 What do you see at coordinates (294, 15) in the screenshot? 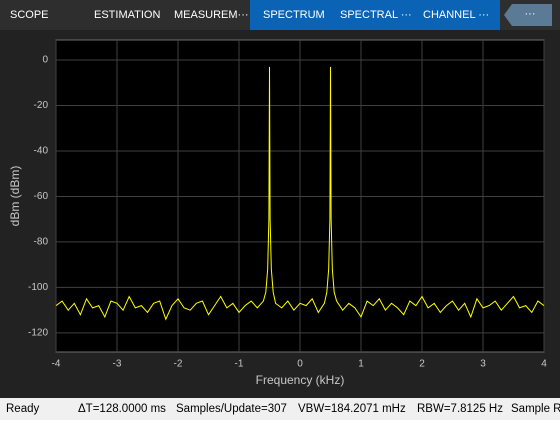
I see `tab: SPECTRUM` at bounding box center [294, 15].